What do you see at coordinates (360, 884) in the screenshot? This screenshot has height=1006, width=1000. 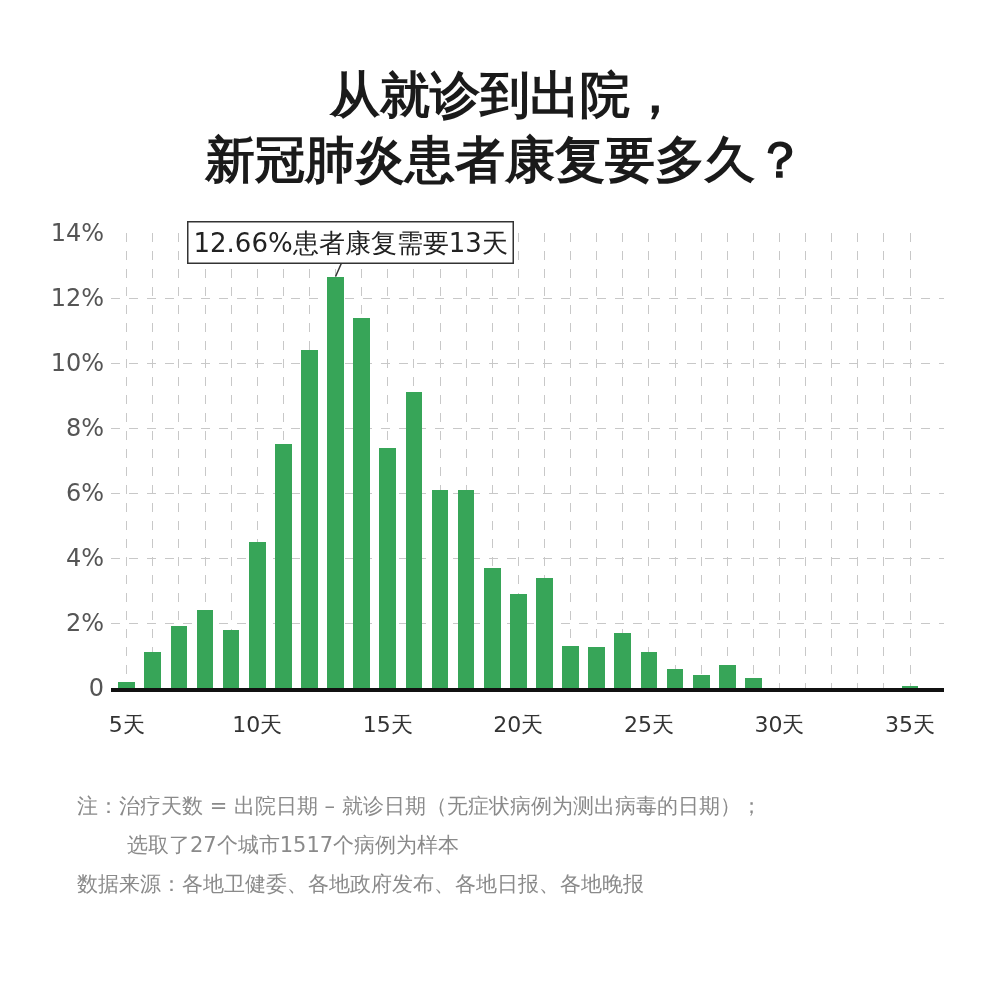 I see `source-note: 数据来源：各地卫健委、各地政府发布、各地日报、各地晚报` at bounding box center [360, 884].